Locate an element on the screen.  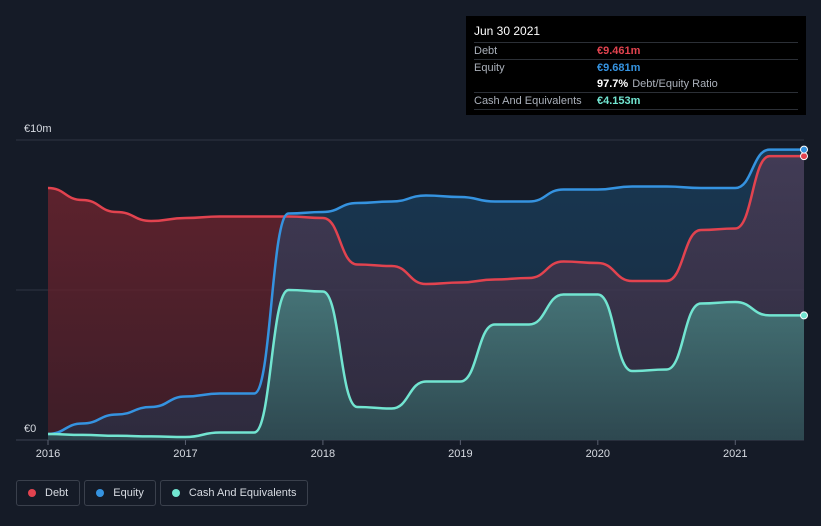
tooltip-value: €4.153m is located at coordinates (619, 101).